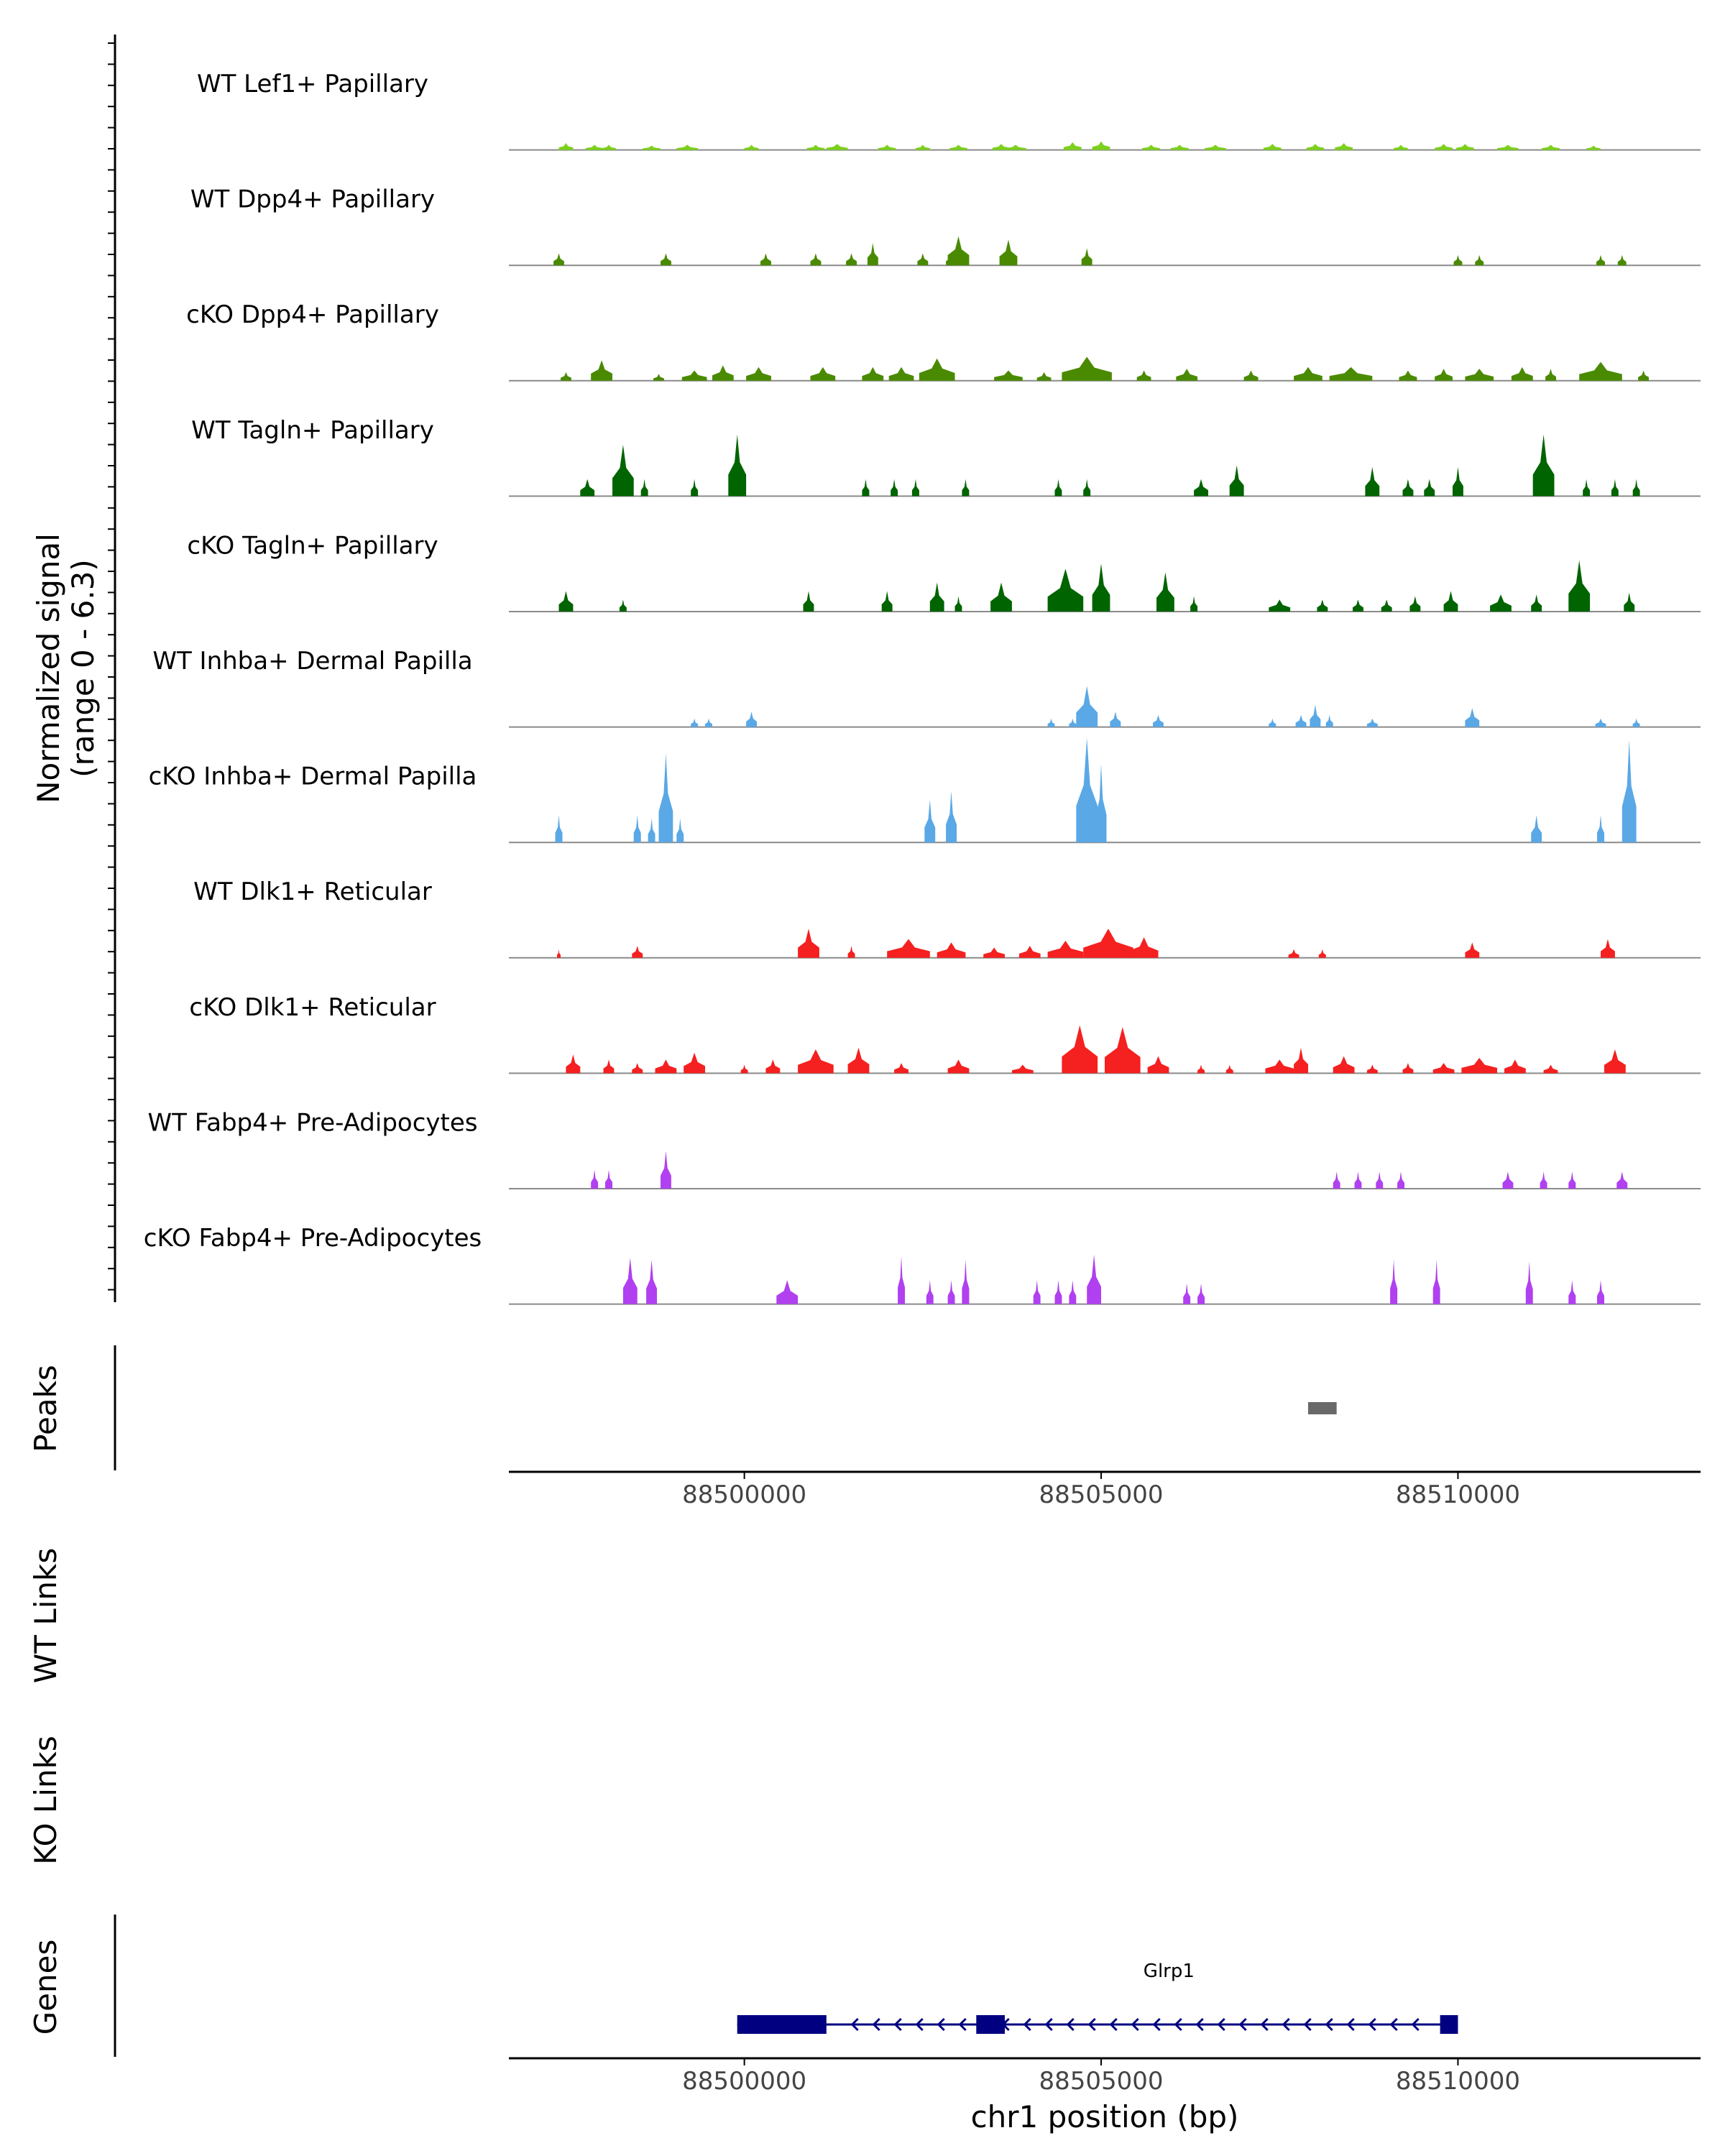 The height and width of the screenshot is (2156, 1725). What do you see at coordinates (1097, 1998) in the screenshot?
I see `gene-model: Glrp1` at bounding box center [1097, 1998].